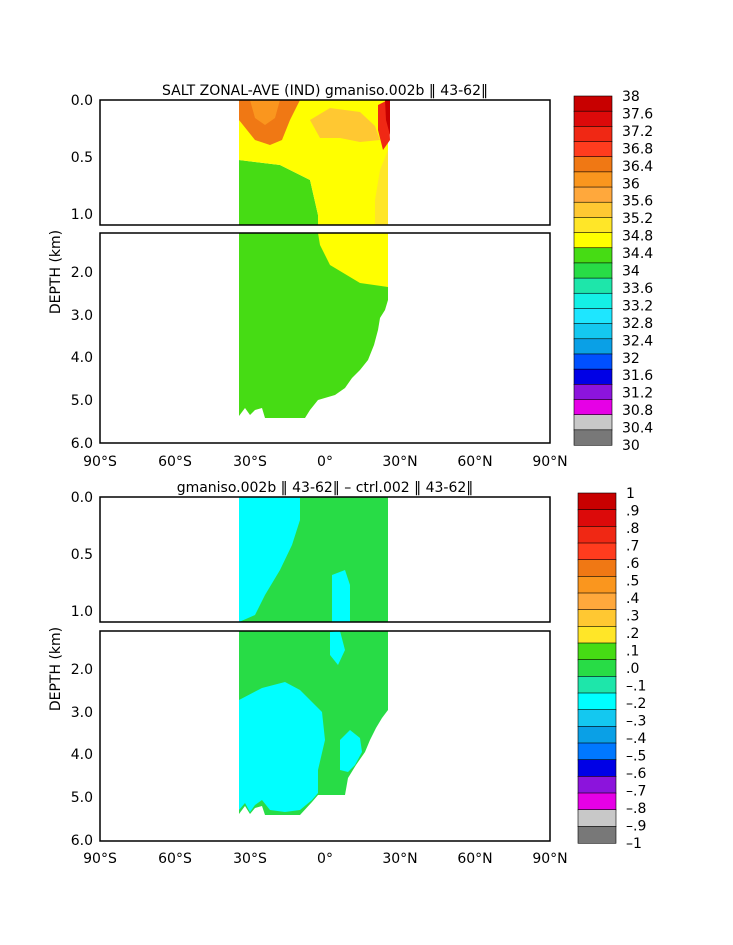  I want to click on y-tick-6.0: 6.0, so click(82, 444).